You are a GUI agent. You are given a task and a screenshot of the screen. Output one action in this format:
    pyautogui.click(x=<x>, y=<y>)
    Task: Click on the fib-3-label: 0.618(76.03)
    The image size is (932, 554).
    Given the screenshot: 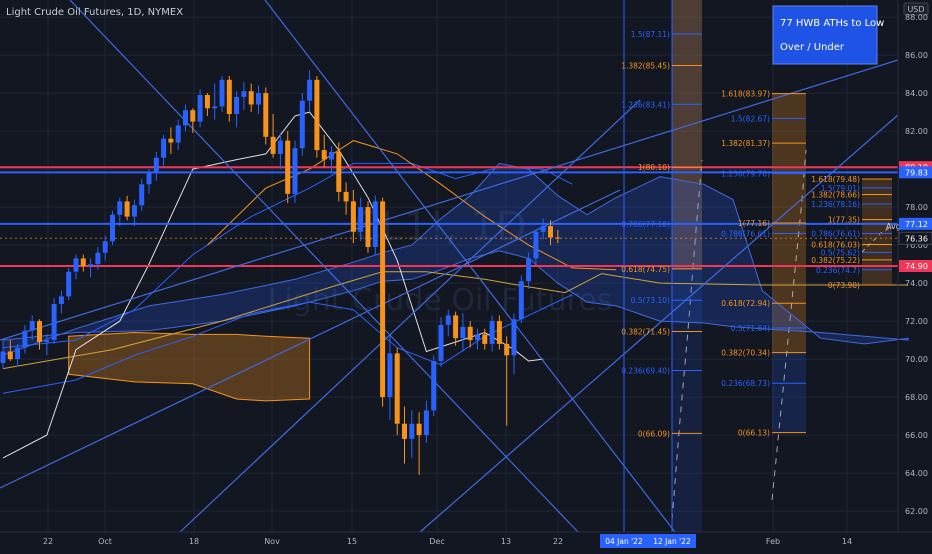 What is the action you would take?
    pyautogui.click(x=835, y=245)
    